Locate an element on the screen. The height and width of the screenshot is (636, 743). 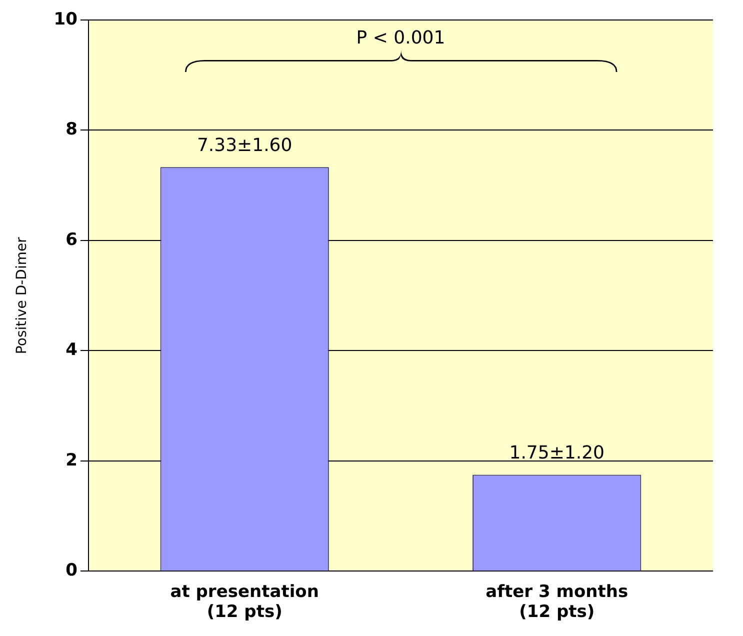
y-tick-label: 10 is located at coordinates (66, 19).